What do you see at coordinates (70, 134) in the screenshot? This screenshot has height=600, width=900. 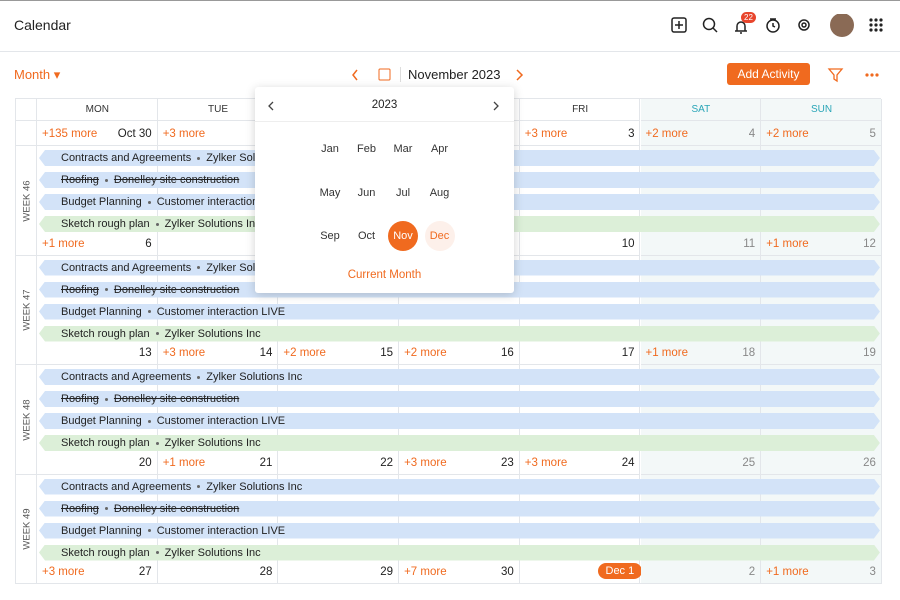 I see `more-link: +135 more` at bounding box center [70, 134].